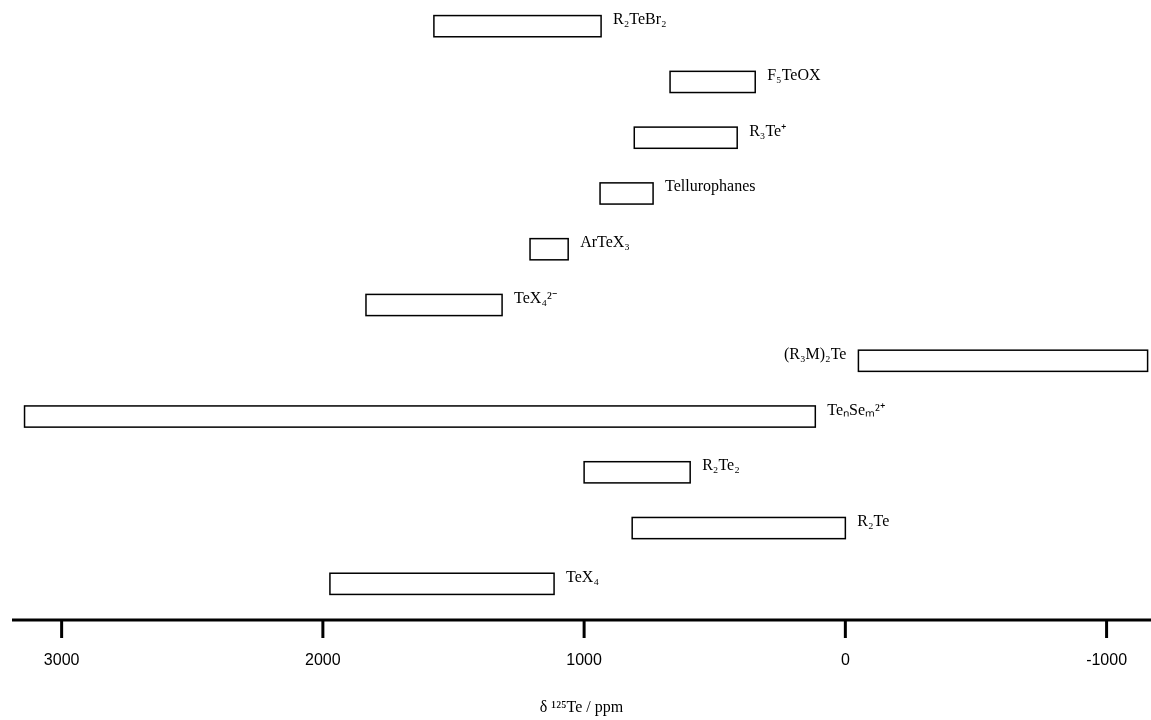 This screenshot has width=1151, height=720. What do you see at coordinates (845, 659) in the screenshot?
I see `x-tick-label: 0` at bounding box center [845, 659].